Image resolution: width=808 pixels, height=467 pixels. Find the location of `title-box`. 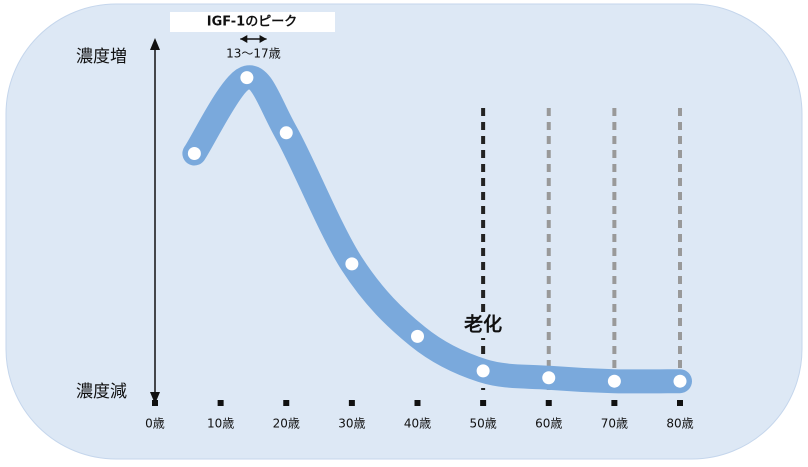

title-box is located at coordinates (252, 22).